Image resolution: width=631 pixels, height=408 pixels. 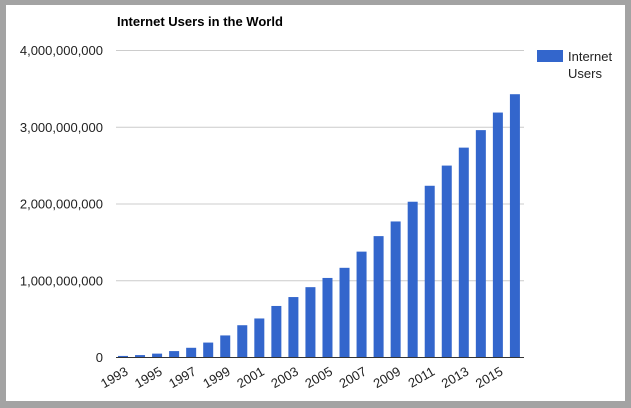 What do you see at coordinates (310, 322) in the screenshot?
I see `bar-2004` at bounding box center [310, 322].